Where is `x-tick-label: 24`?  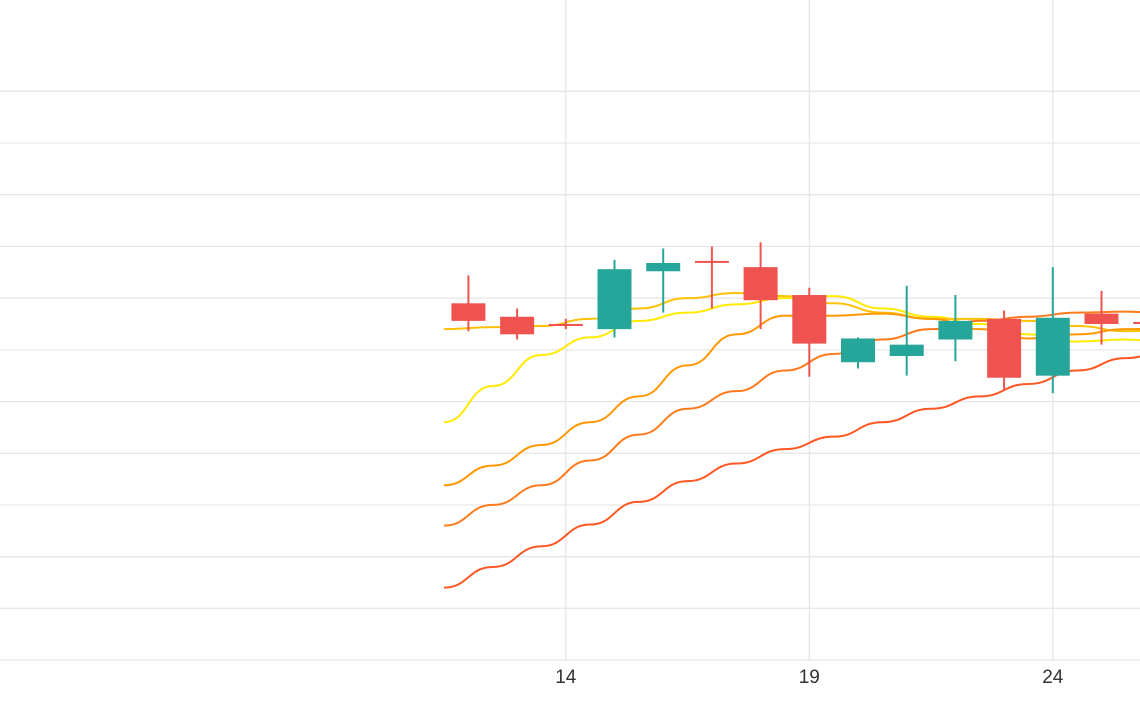 x-tick-label: 24 is located at coordinates (1053, 677).